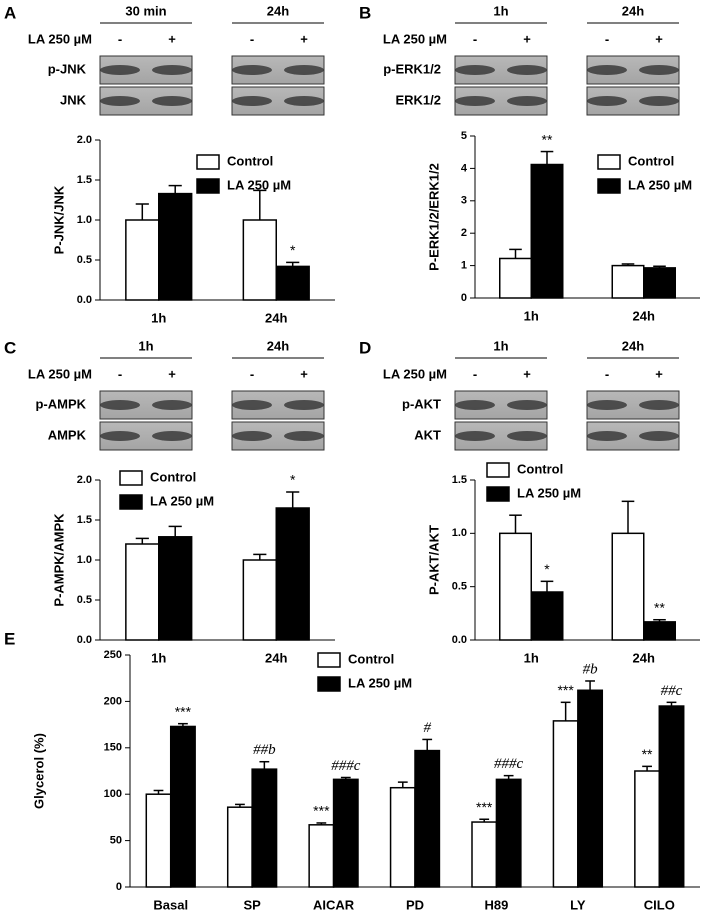 Image resolution: width=709 pixels, height=916 pixels. What do you see at coordinates (38, 771) in the screenshot?
I see `y-axis-label: Glycerol (%)` at bounding box center [38, 771].